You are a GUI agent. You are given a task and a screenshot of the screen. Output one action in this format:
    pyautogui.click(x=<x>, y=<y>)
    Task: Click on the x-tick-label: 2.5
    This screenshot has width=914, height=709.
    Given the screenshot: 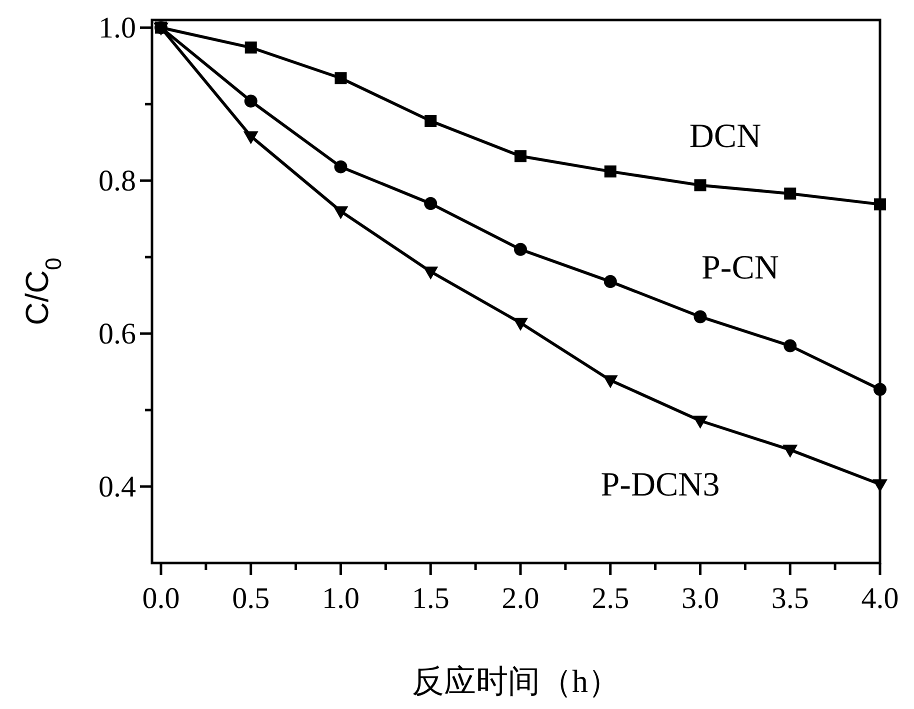 What is the action you would take?
    pyautogui.click(x=611, y=598)
    